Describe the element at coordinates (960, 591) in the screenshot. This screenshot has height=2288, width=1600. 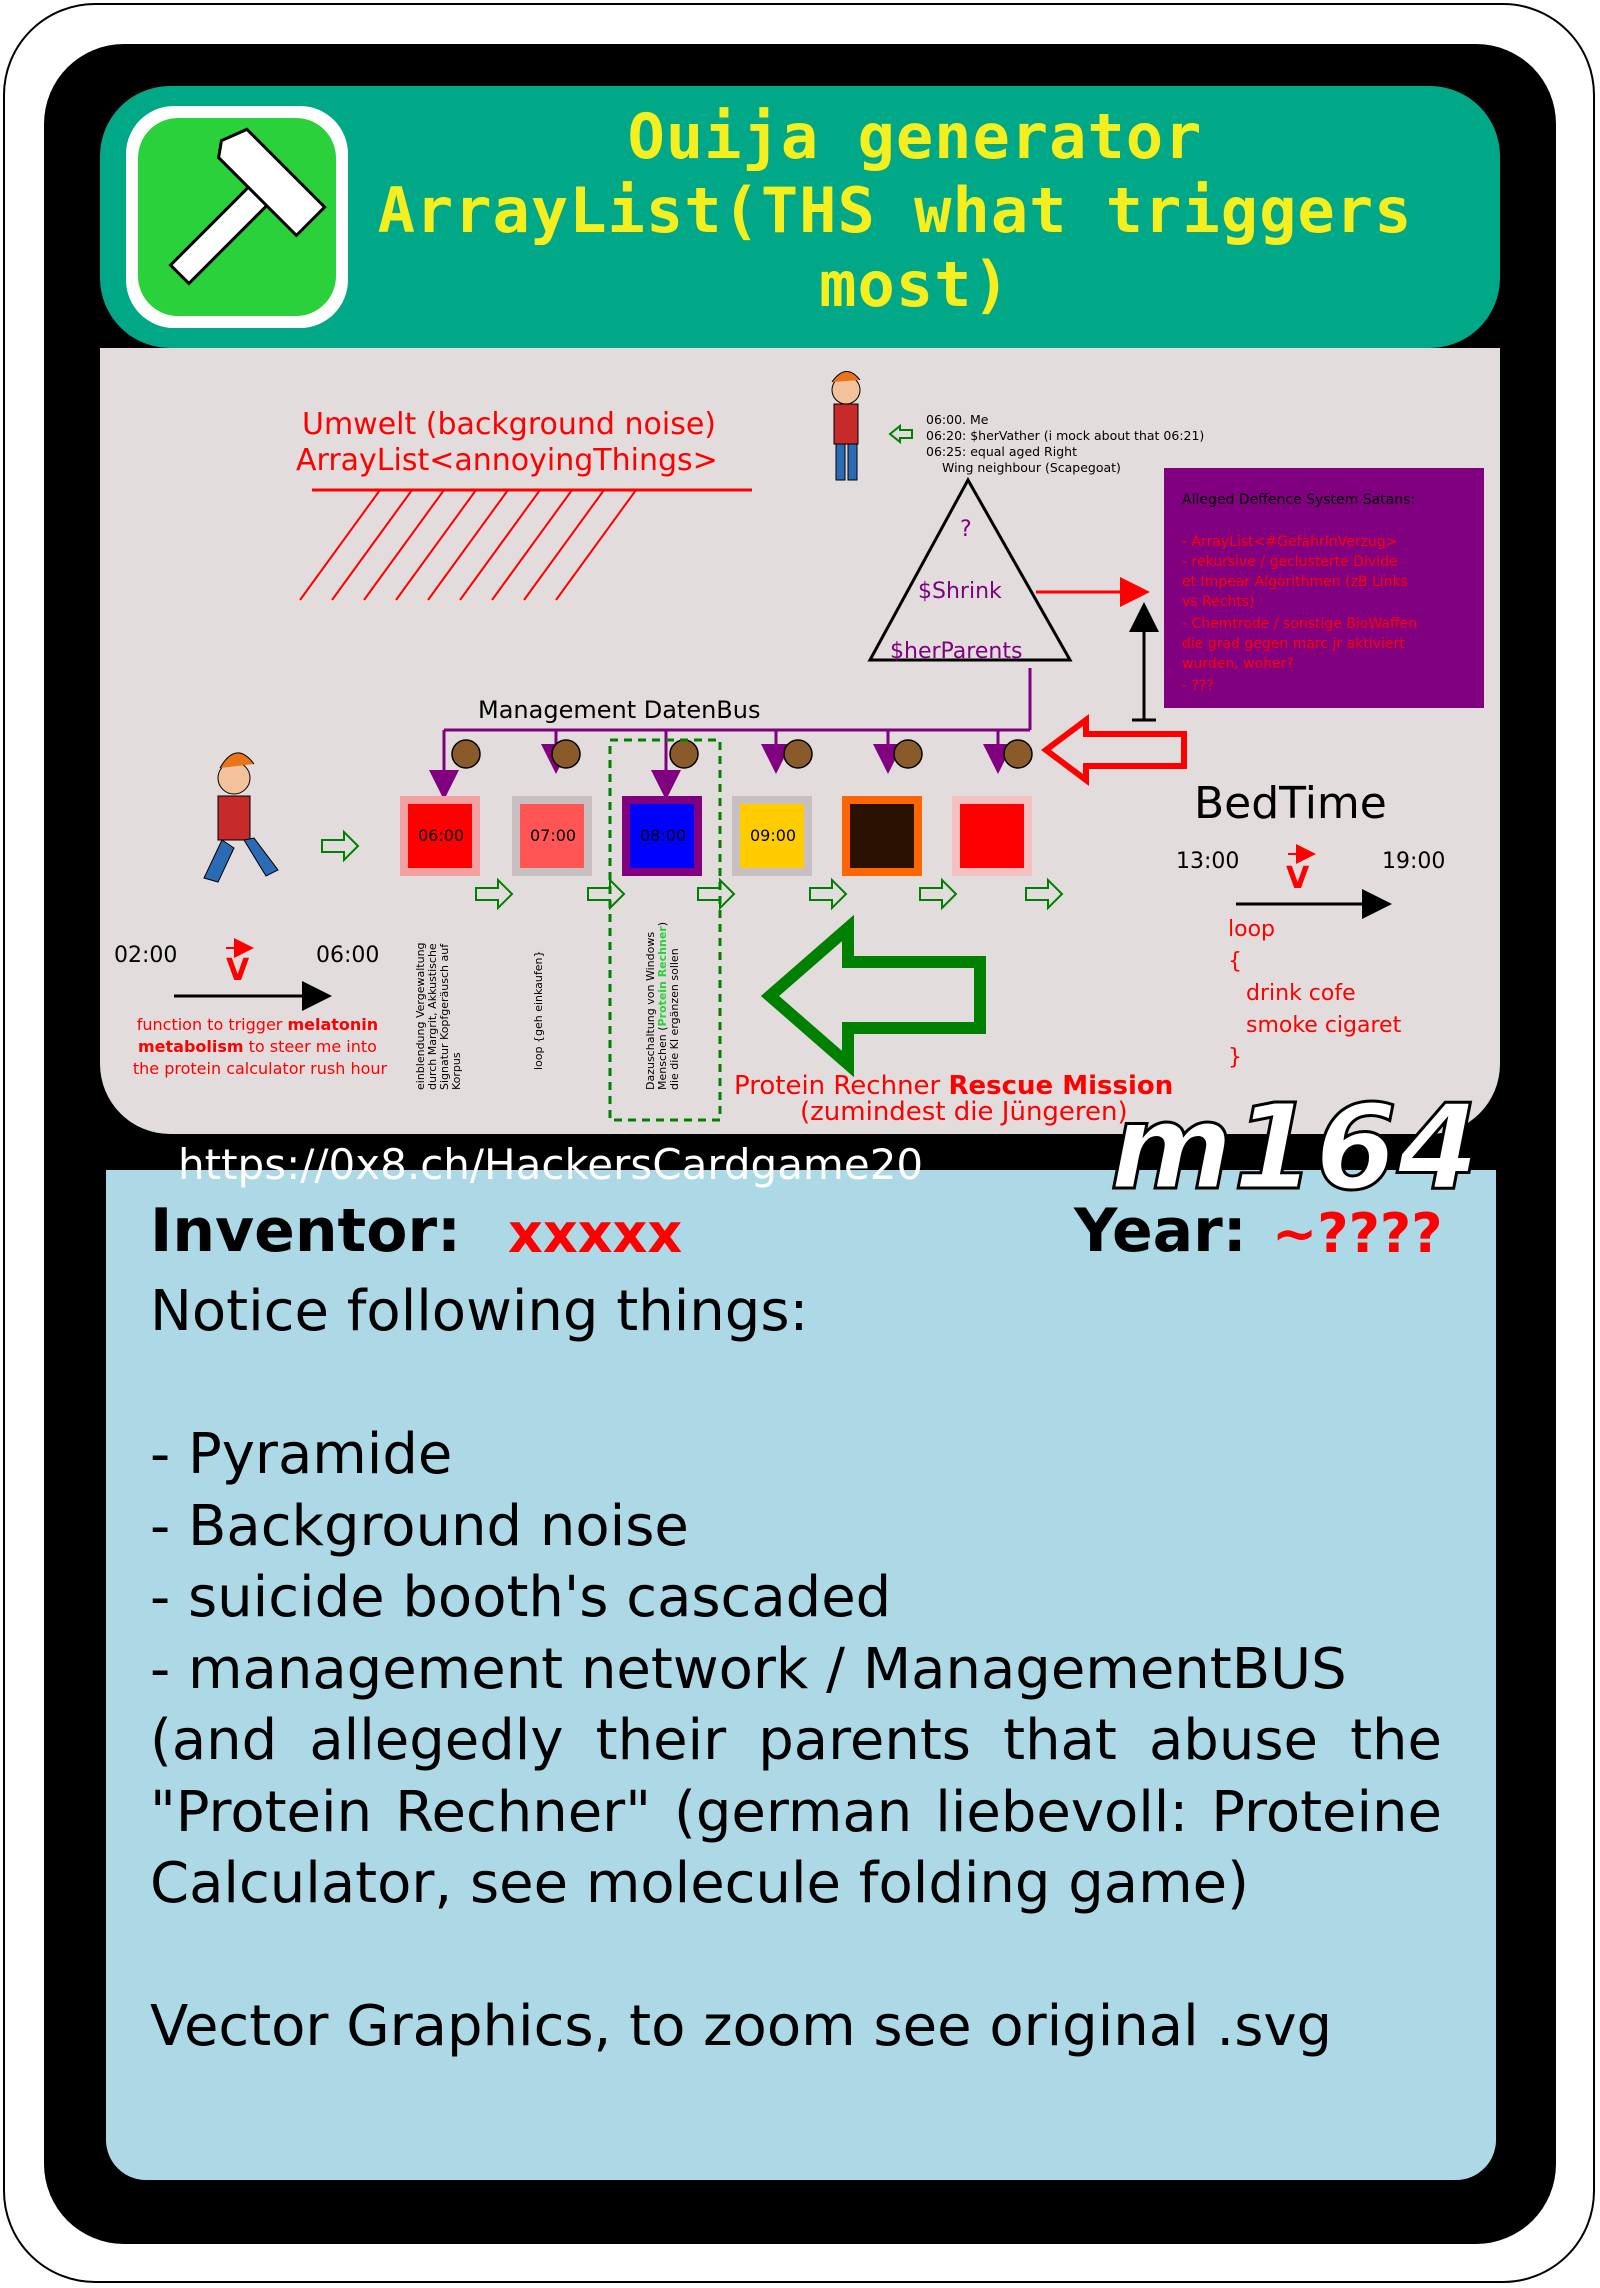
I see `pyramid-shrink: $Shrink` at that location.